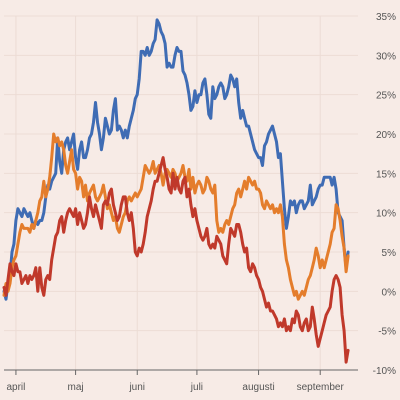  I want to click on y-tick-label: 35%, so click(386, 17).